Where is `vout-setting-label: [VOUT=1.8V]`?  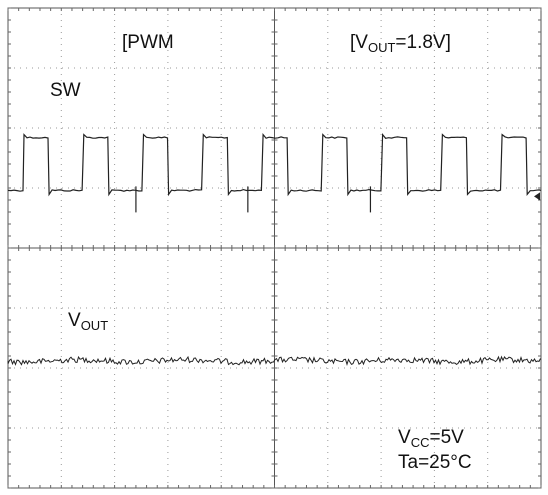
vout-setting-label: [VOUT=1.8V] is located at coordinates (400, 43).